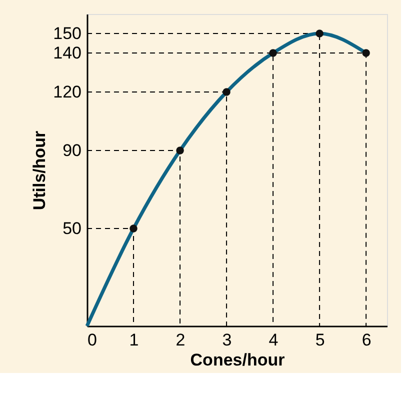 This screenshot has width=419, height=406. I want to click on x-tick-label: 5, so click(320, 340).